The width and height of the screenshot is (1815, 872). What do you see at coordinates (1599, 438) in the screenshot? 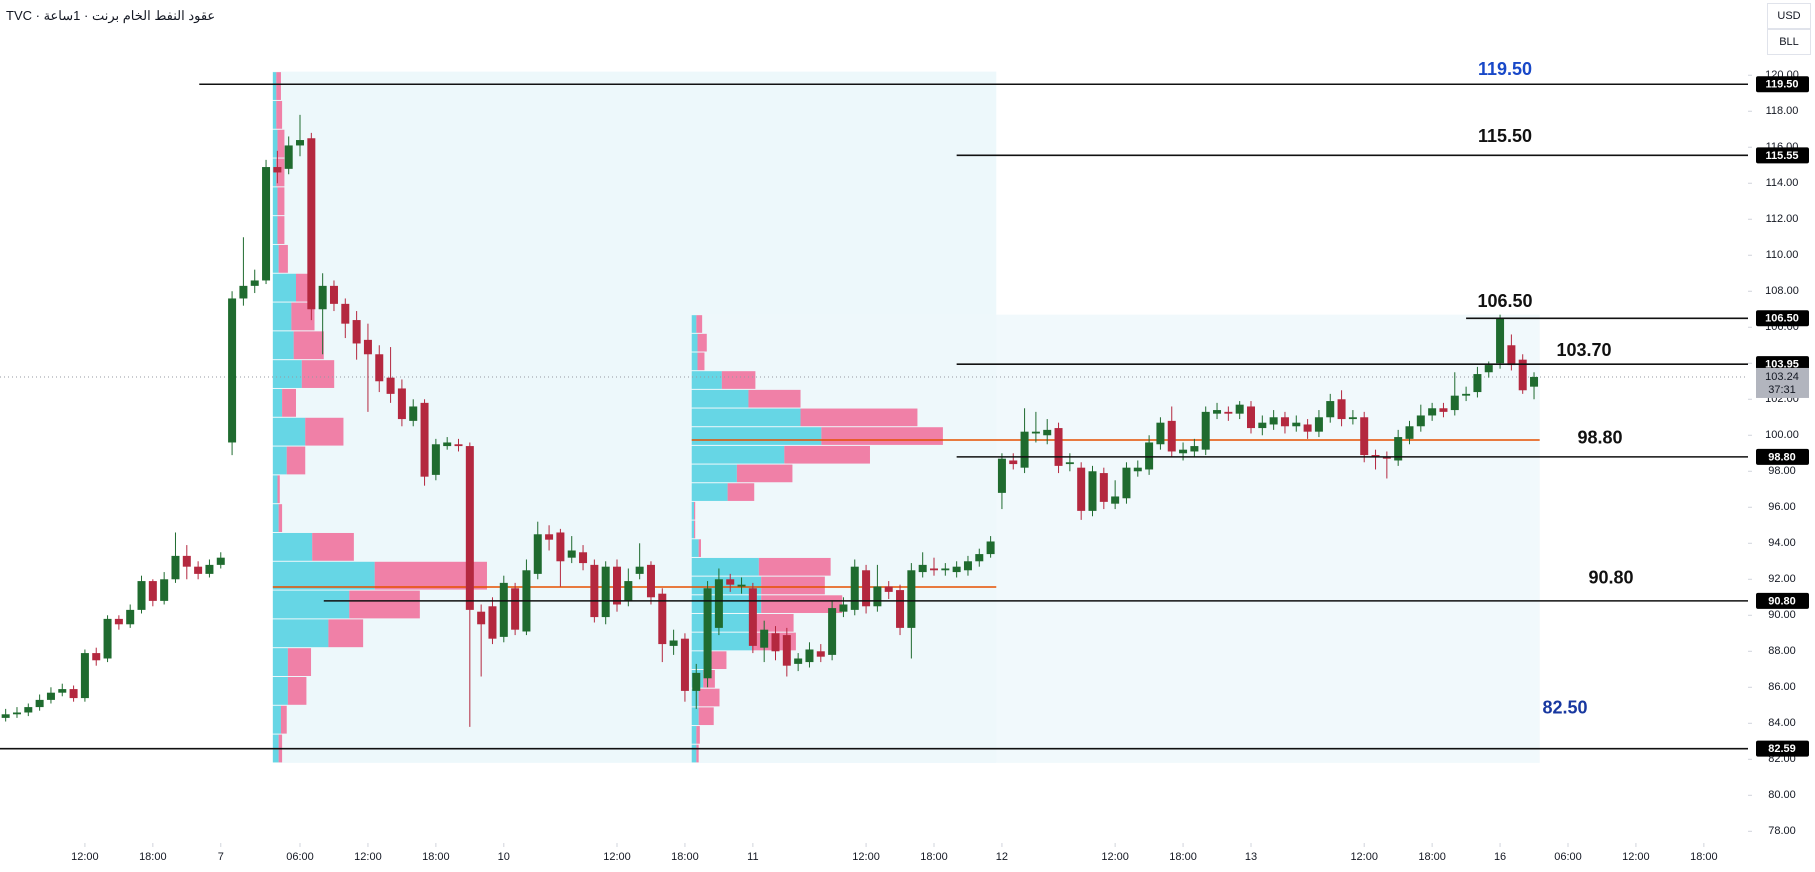
I see `level-label: 98.80` at bounding box center [1599, 438].